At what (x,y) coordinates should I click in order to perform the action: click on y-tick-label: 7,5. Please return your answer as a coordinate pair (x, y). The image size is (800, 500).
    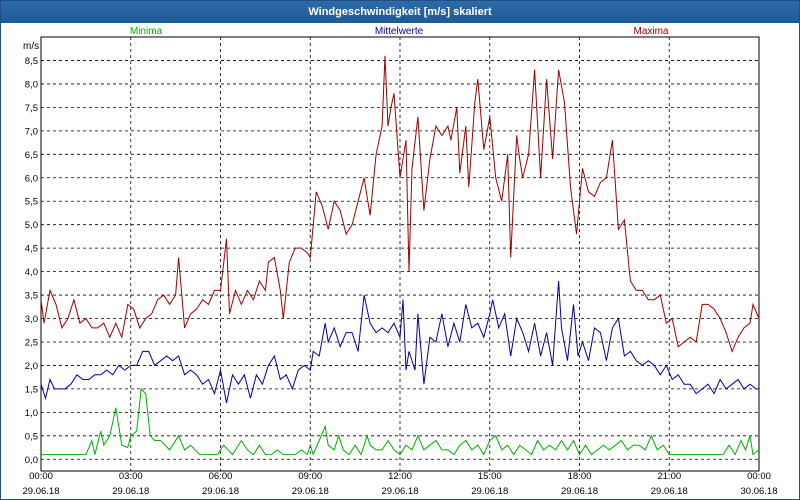
    Looking at the image, I should click on (31, 108).